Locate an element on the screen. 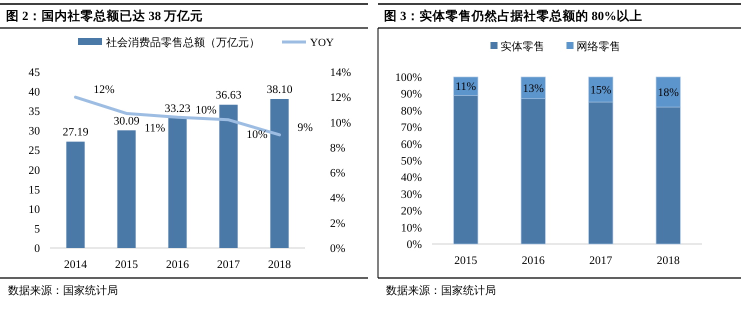 This screenshot has width=741, height=320. data-label: 12% is located at coordinates (104, 90).